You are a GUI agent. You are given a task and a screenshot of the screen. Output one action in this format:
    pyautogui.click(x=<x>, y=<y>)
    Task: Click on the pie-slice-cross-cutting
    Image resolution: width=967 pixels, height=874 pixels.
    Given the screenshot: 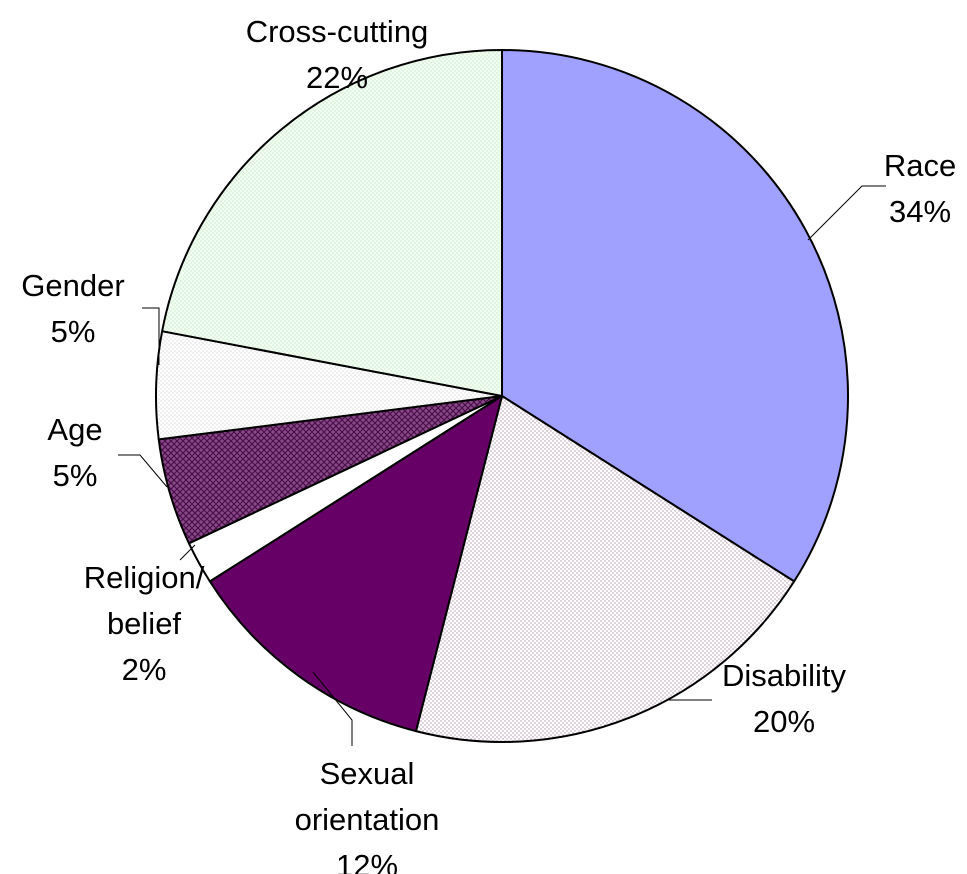 What is the action you would take?
    pyautogui.click(x=332, y=223)
    